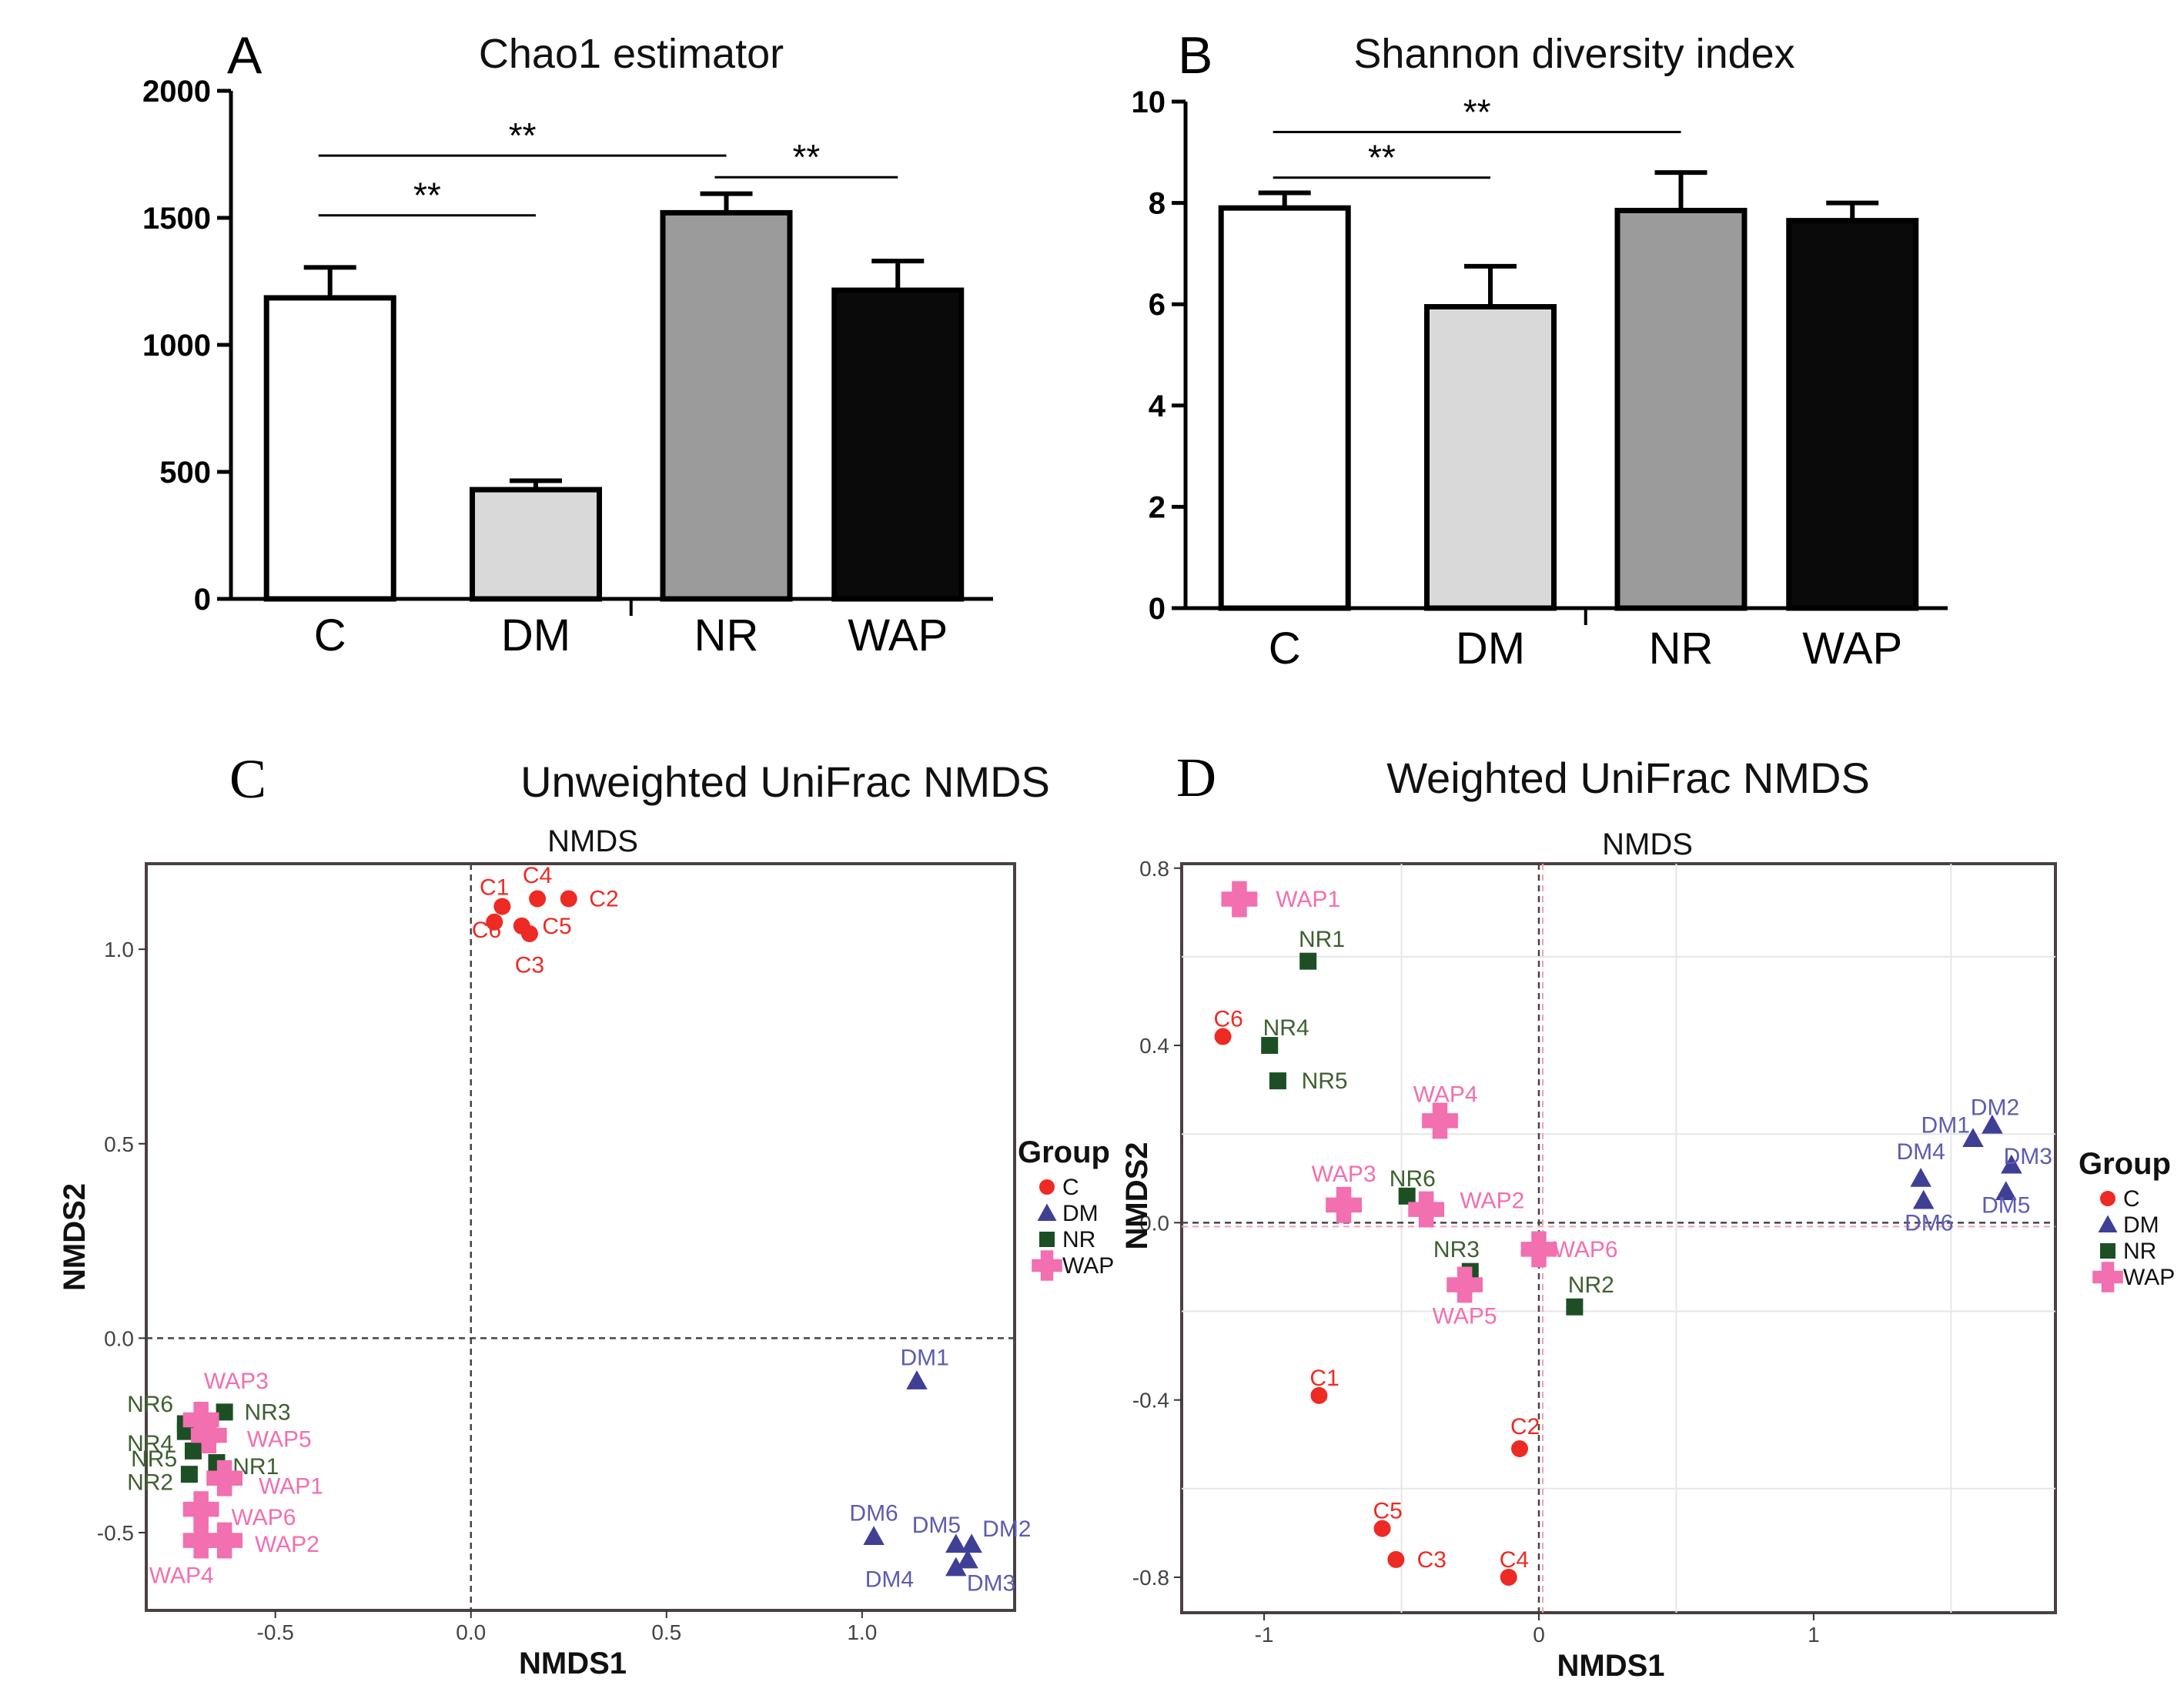 This screenshot has width=2184, height=1702. I want to click on panel-c-point-label-wap4: WAP4, so click(182, 1576).